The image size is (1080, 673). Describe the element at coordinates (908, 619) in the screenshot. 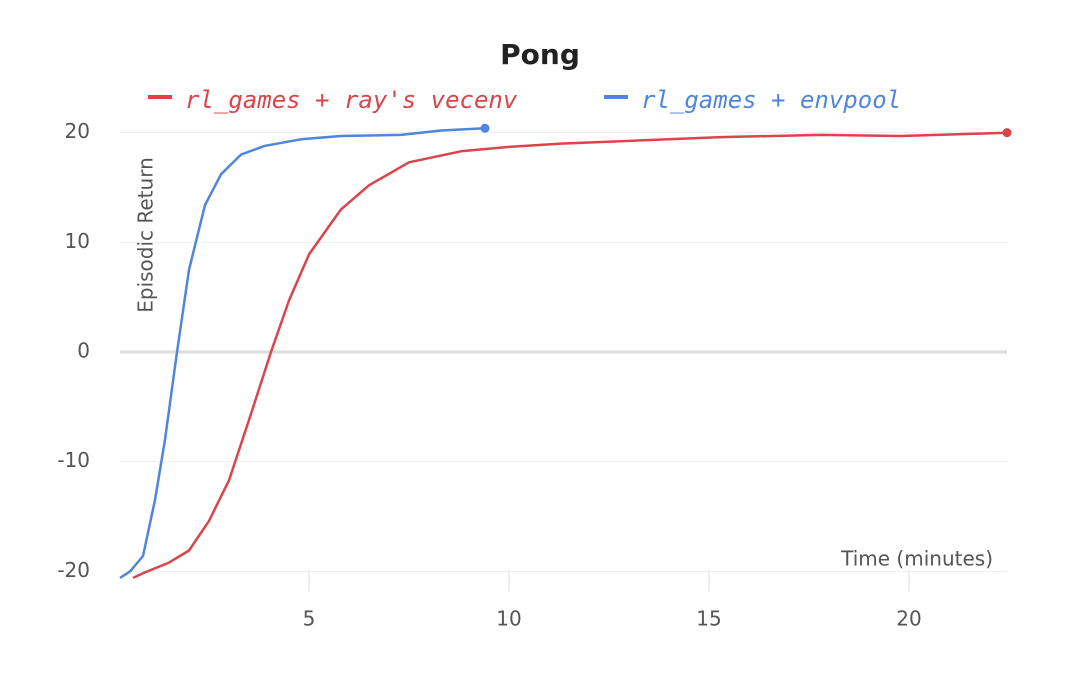

I see `x-tick-label: 20` at that location.